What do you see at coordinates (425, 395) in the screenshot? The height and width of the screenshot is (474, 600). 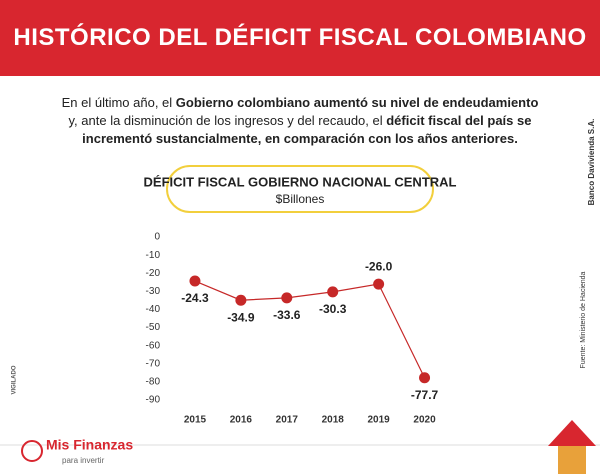 I see `data-label: -77.7` at bounding box center [425, 395].